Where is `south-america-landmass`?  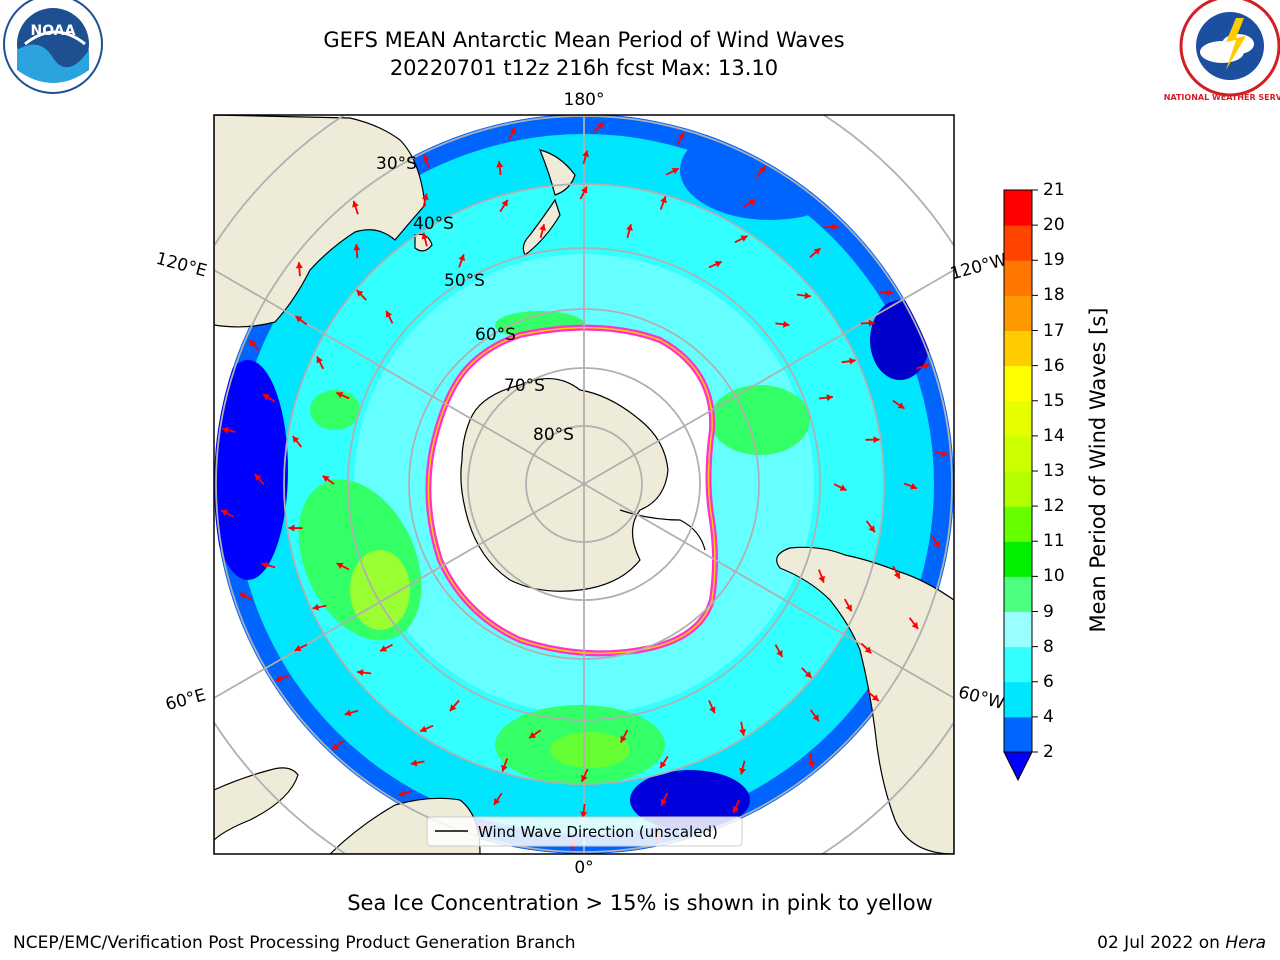 south-america-landmass is located at coordinates (865, 700).